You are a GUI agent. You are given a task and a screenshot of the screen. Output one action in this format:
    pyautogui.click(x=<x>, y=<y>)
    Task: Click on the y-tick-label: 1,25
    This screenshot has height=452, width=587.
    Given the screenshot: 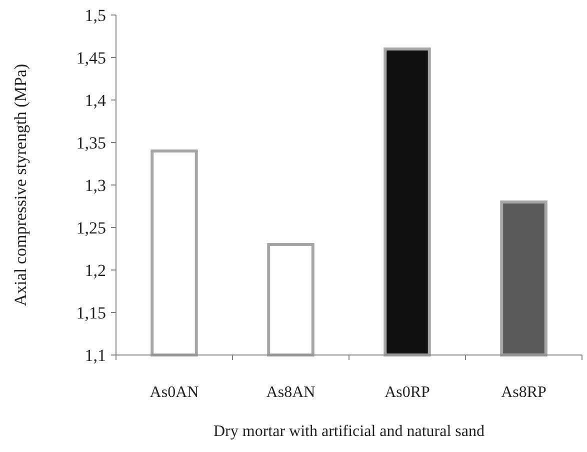 What is the action you would take?
    pyautogui.click(x=91, y=228)
    